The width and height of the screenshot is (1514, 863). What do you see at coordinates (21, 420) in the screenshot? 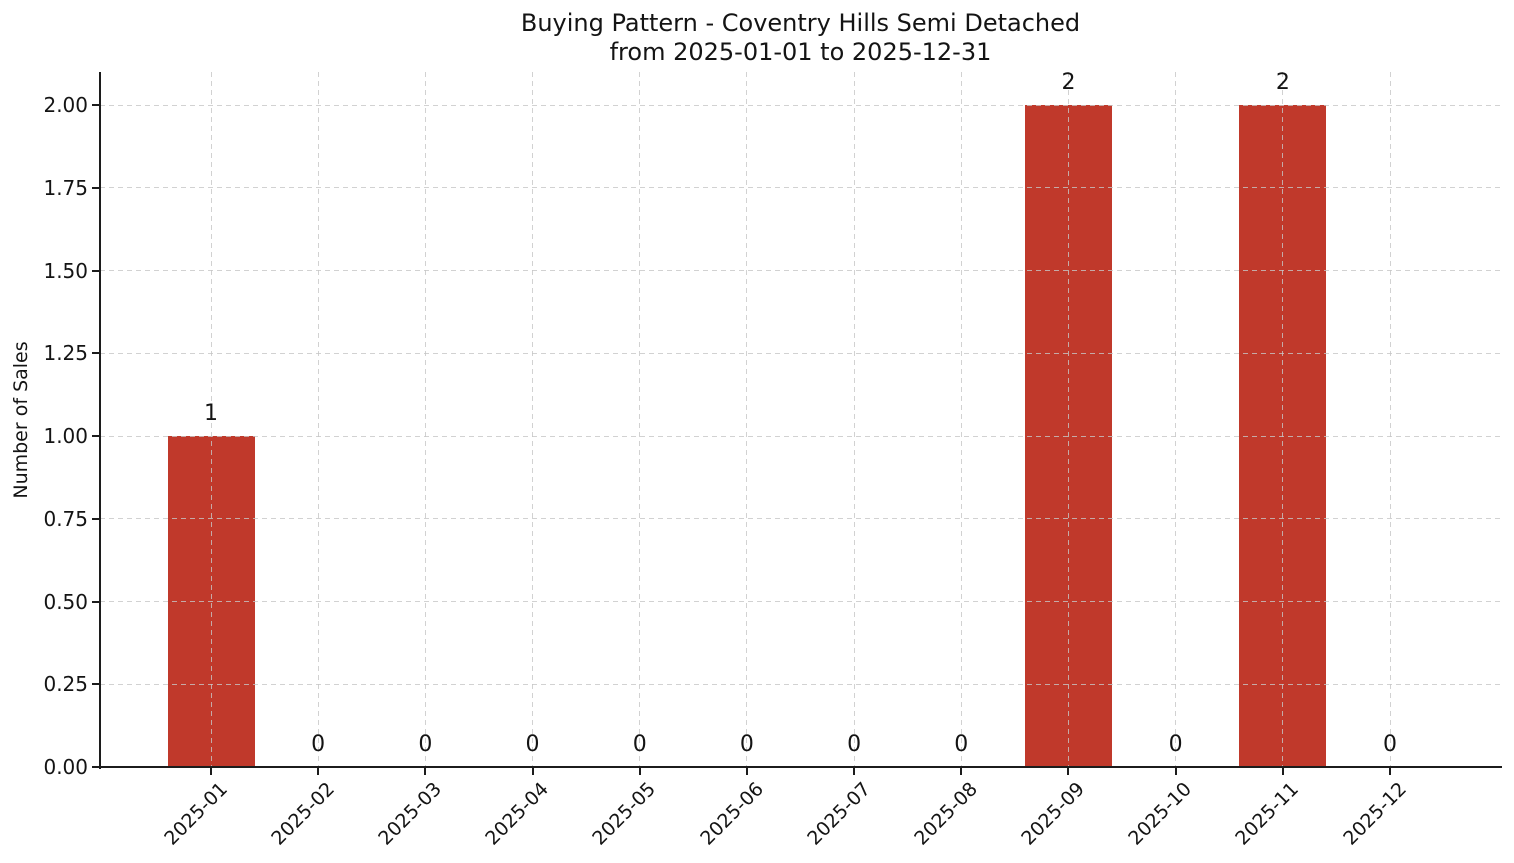
I see `y-axis-label: Number of Sales` at bounding box center [21, 420].